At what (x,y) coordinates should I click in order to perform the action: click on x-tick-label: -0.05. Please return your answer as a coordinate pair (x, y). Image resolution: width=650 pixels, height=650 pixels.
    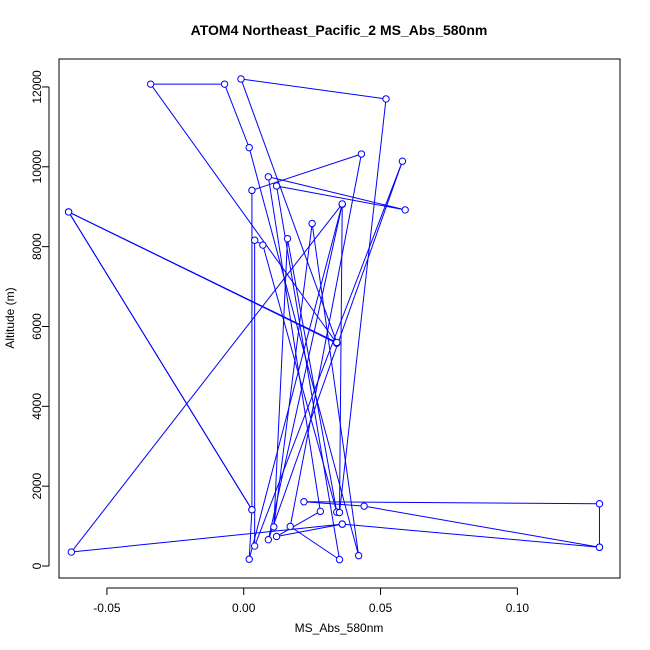
    Looking at the image, I should click on (107, 608).